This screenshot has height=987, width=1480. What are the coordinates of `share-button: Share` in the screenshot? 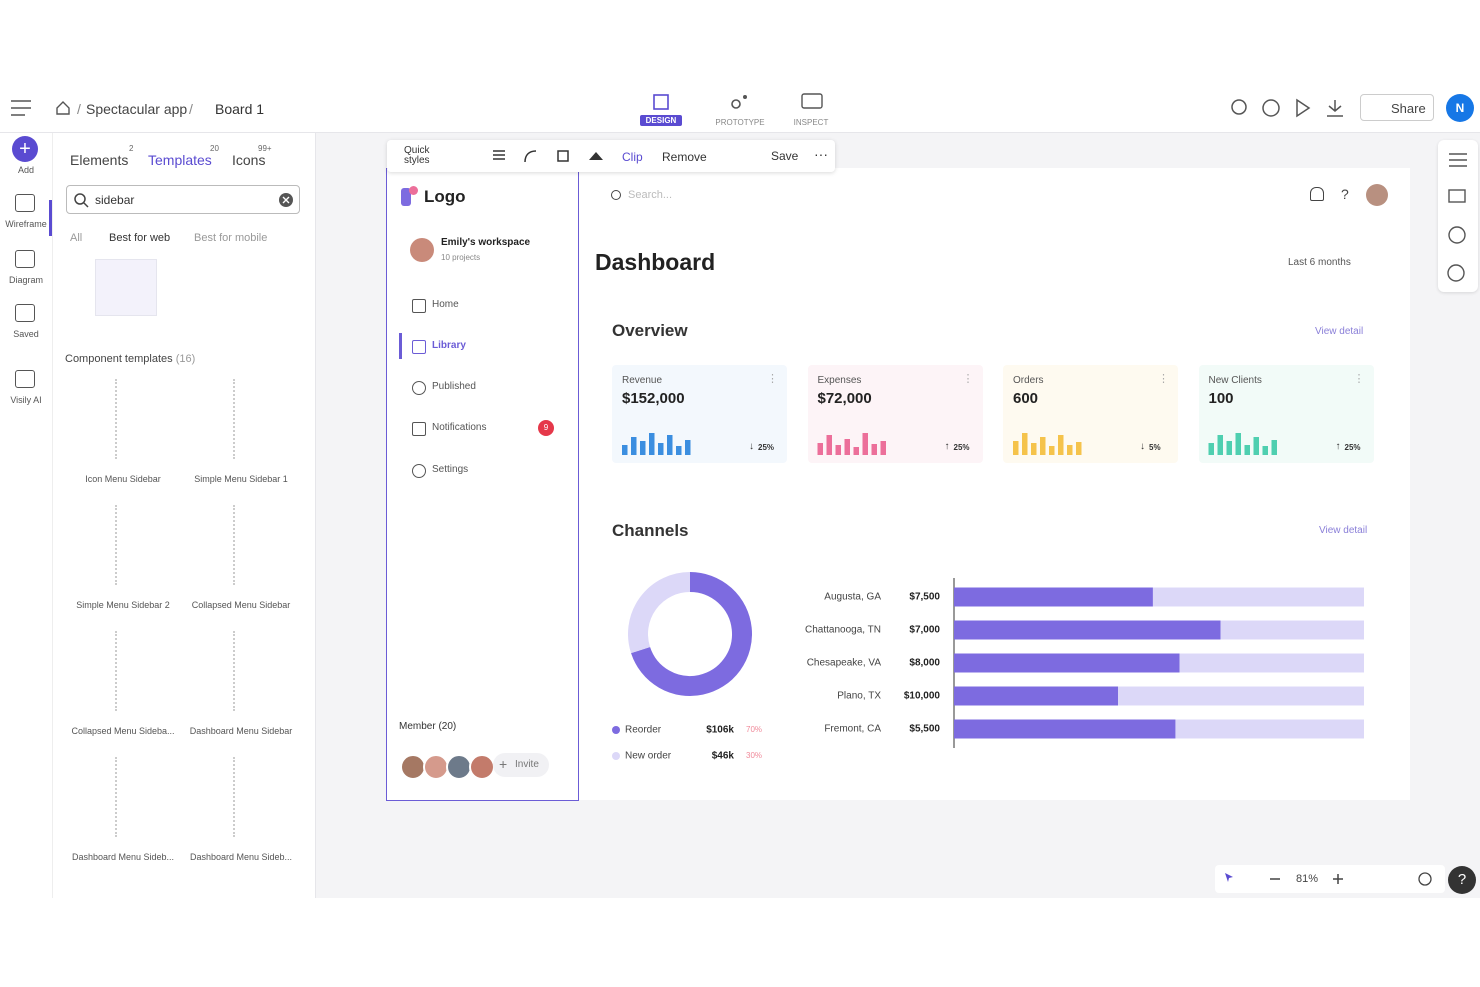 It's located at (1397, 107).